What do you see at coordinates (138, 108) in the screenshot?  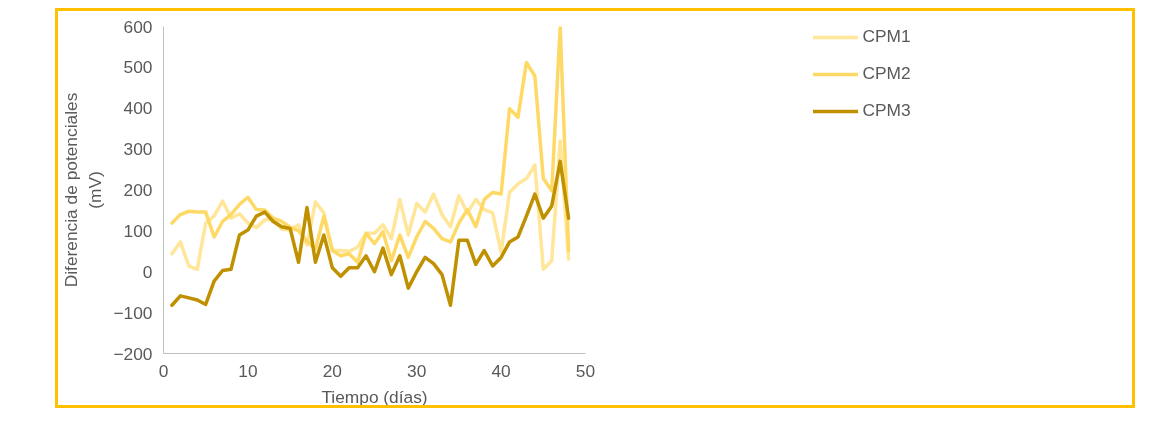 I see `y-tick-label: 400` at bounding box center [138, 108].